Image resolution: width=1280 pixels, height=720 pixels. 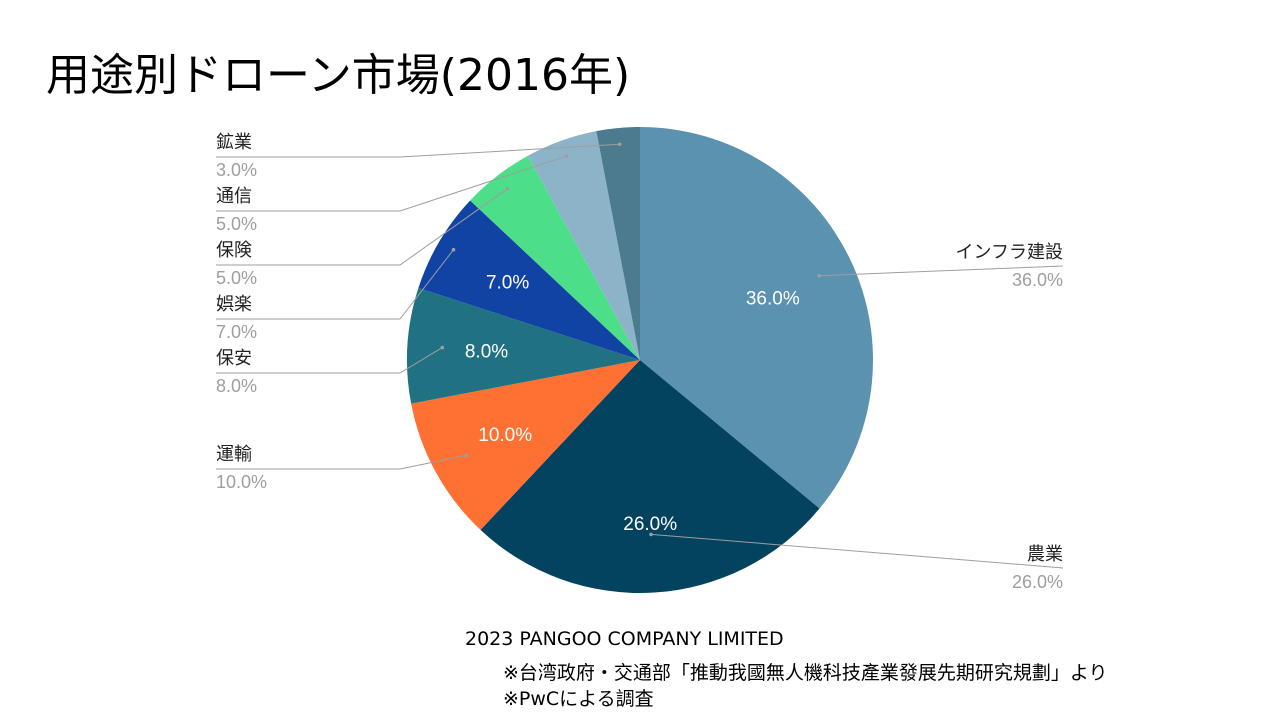 I want to click on callout-category-label: 鉱業, so click(x=234, y=142).